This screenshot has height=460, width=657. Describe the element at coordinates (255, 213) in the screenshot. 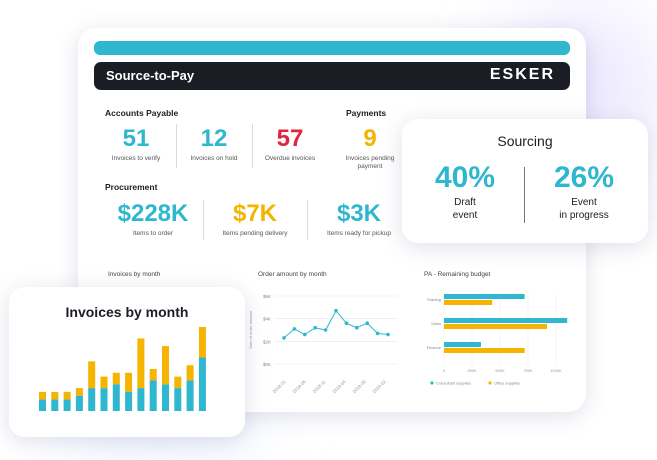

I see `kpi-value: $7K` at that location.